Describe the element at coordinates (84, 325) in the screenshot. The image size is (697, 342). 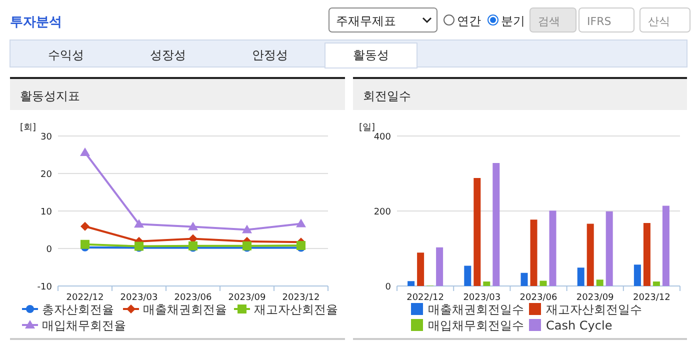
I see `legend-label: 매입채무회전율` at that location.